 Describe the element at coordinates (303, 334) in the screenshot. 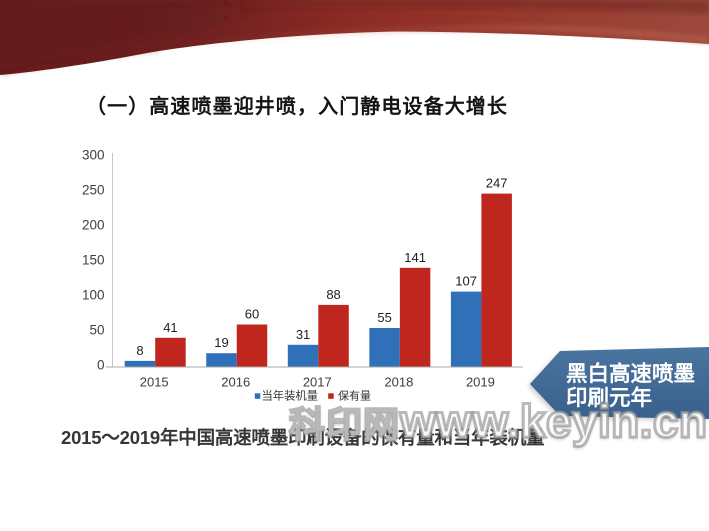

I see `svg-text: 31` at that location.